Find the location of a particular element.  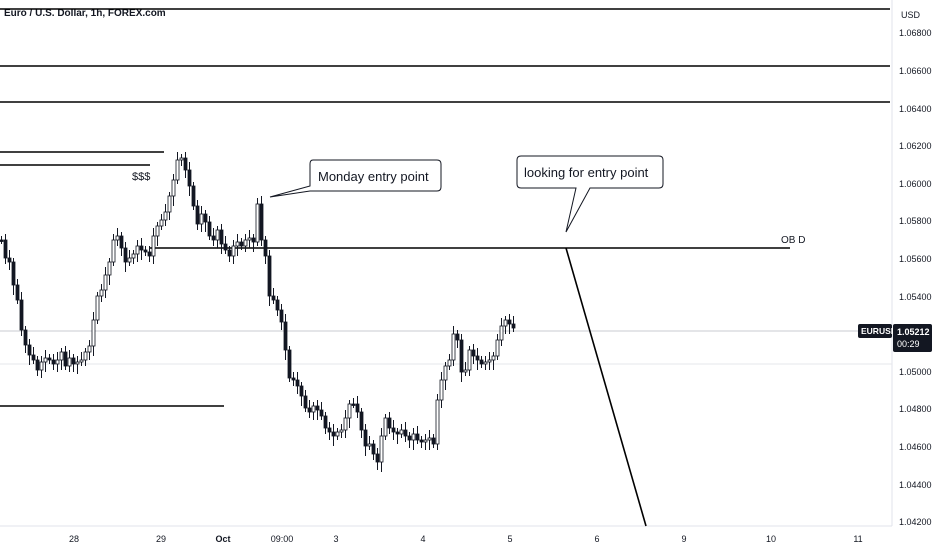

monday-entry-callout: Monday entry point is located at coordinates (355, 178).